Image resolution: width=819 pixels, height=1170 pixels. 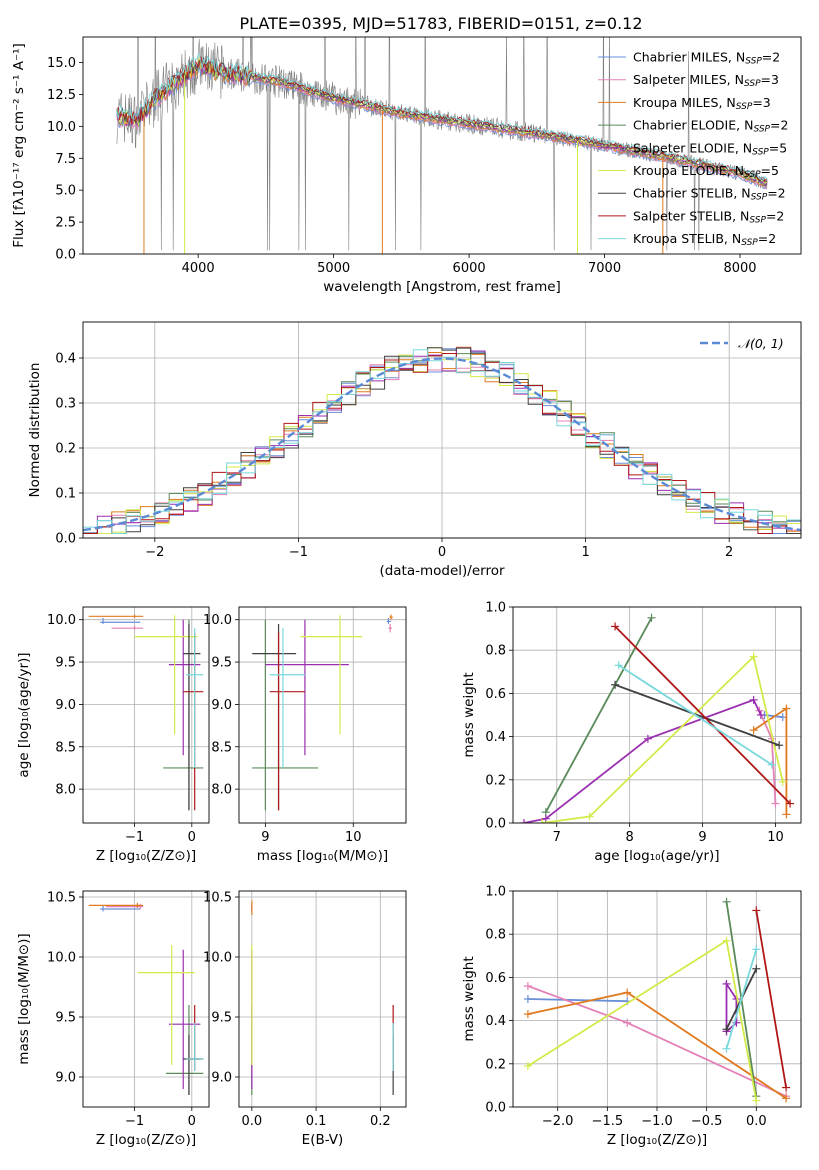 I want to click on x-tick-label: −2, so click(x=154, y=552).